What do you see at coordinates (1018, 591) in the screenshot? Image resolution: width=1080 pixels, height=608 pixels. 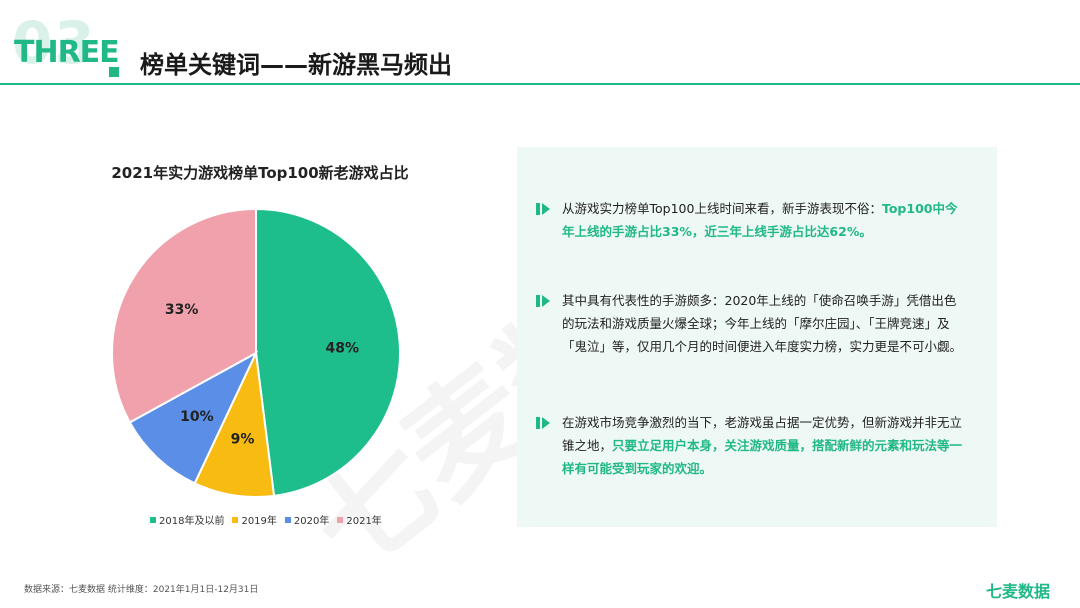 I see `brand-logo-text: 七麦数据` at bounding box center [1018, 591].